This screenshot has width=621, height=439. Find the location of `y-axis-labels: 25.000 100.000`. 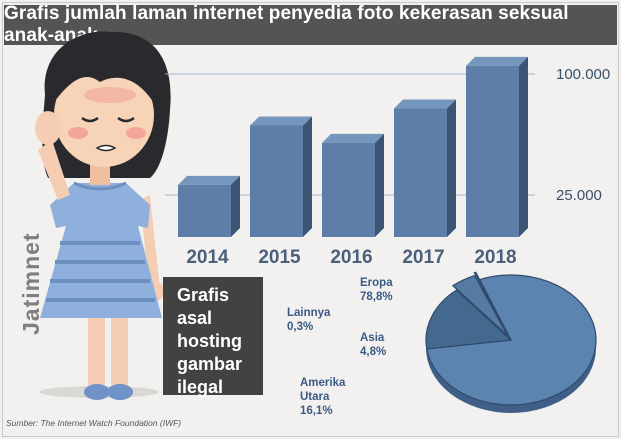

y-axis-labels: 25.000 100.000 is located at coordinates (583, 135).